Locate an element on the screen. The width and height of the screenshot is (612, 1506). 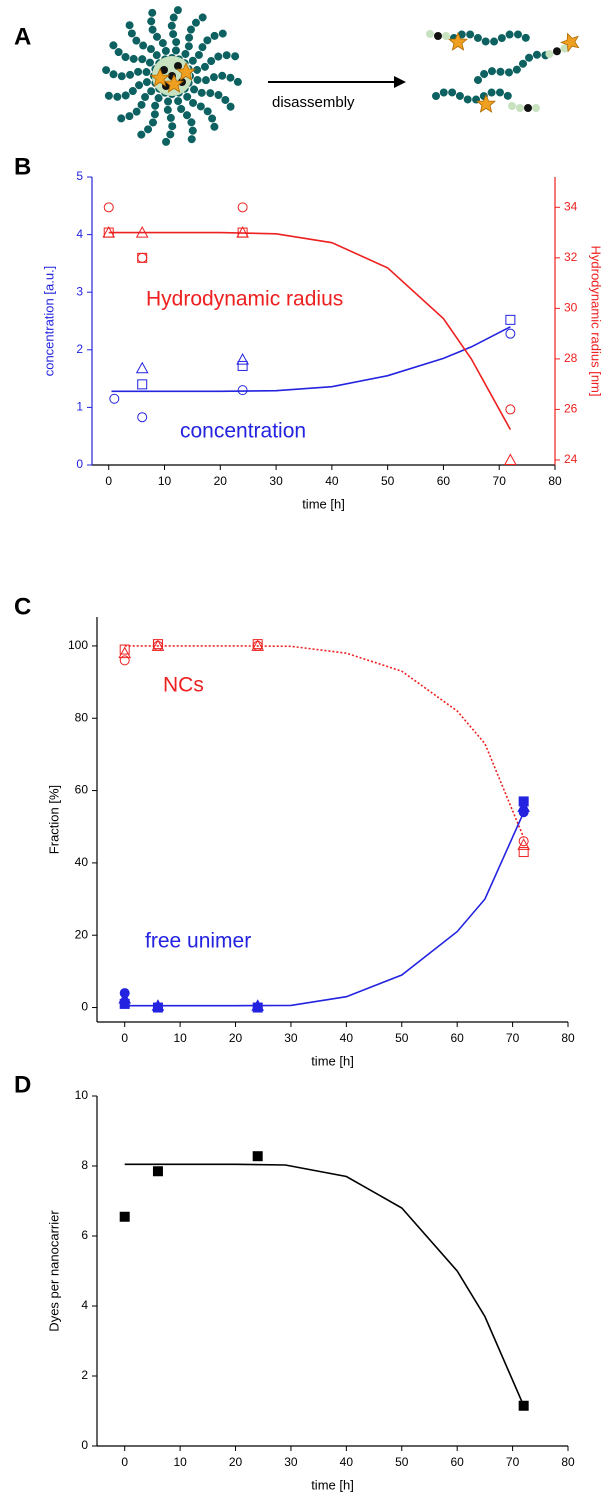
panel-label: B is located at coordinates (22, 166).